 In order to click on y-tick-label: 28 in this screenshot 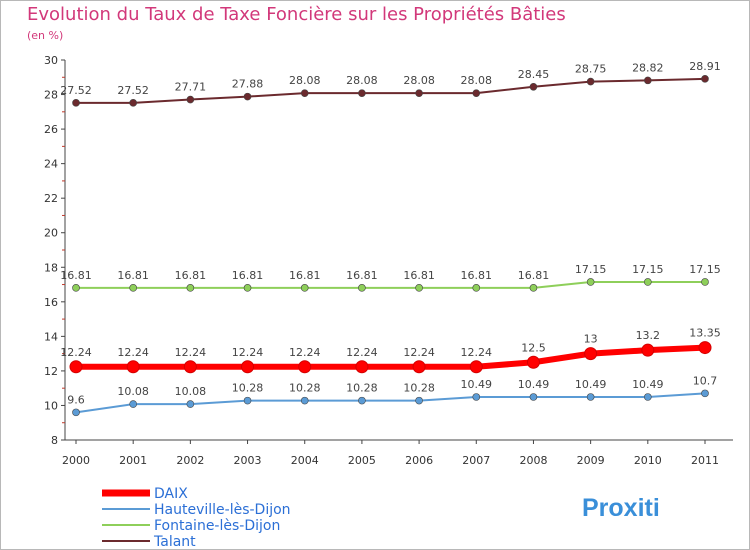, I will do `click(51, 95)`.